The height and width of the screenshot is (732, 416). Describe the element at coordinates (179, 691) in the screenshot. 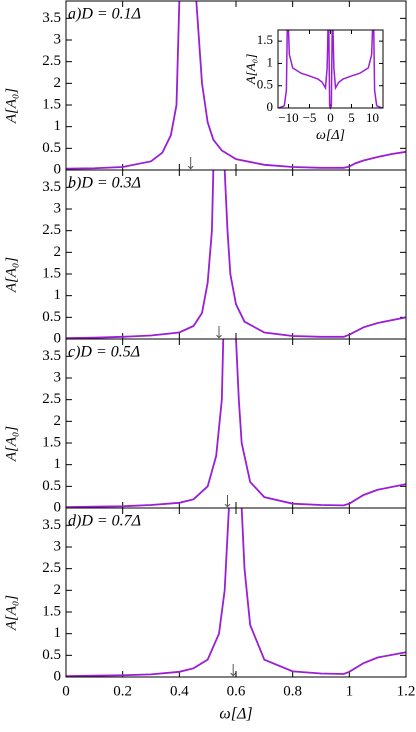

I see `x-tick-label: 0.4` at that location.